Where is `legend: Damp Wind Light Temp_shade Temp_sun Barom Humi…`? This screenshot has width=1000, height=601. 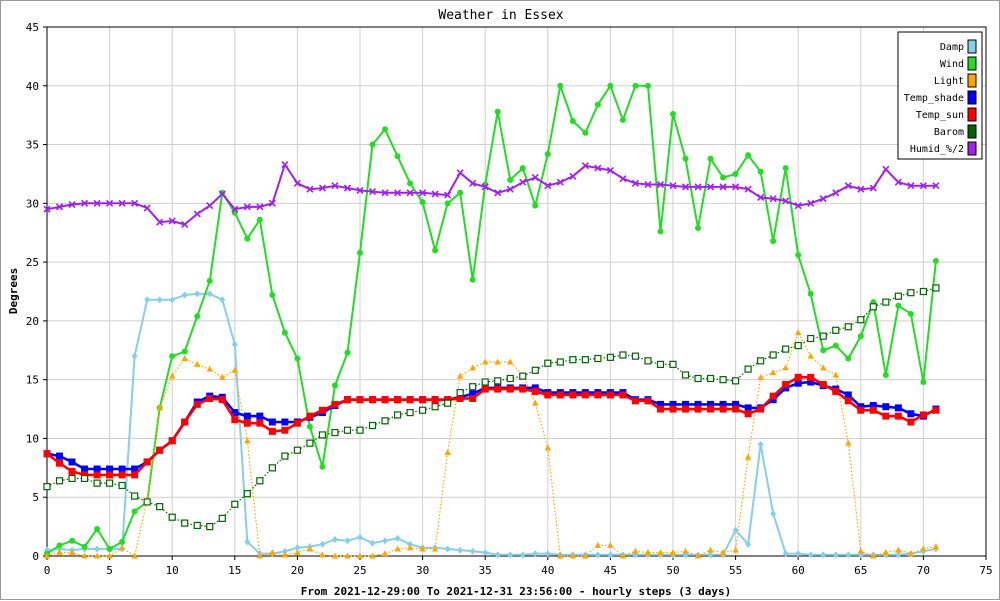 legend: Damp Wind Light Temp_shade Temp_sun Barom Humi… is located at coordinates (940, 95).